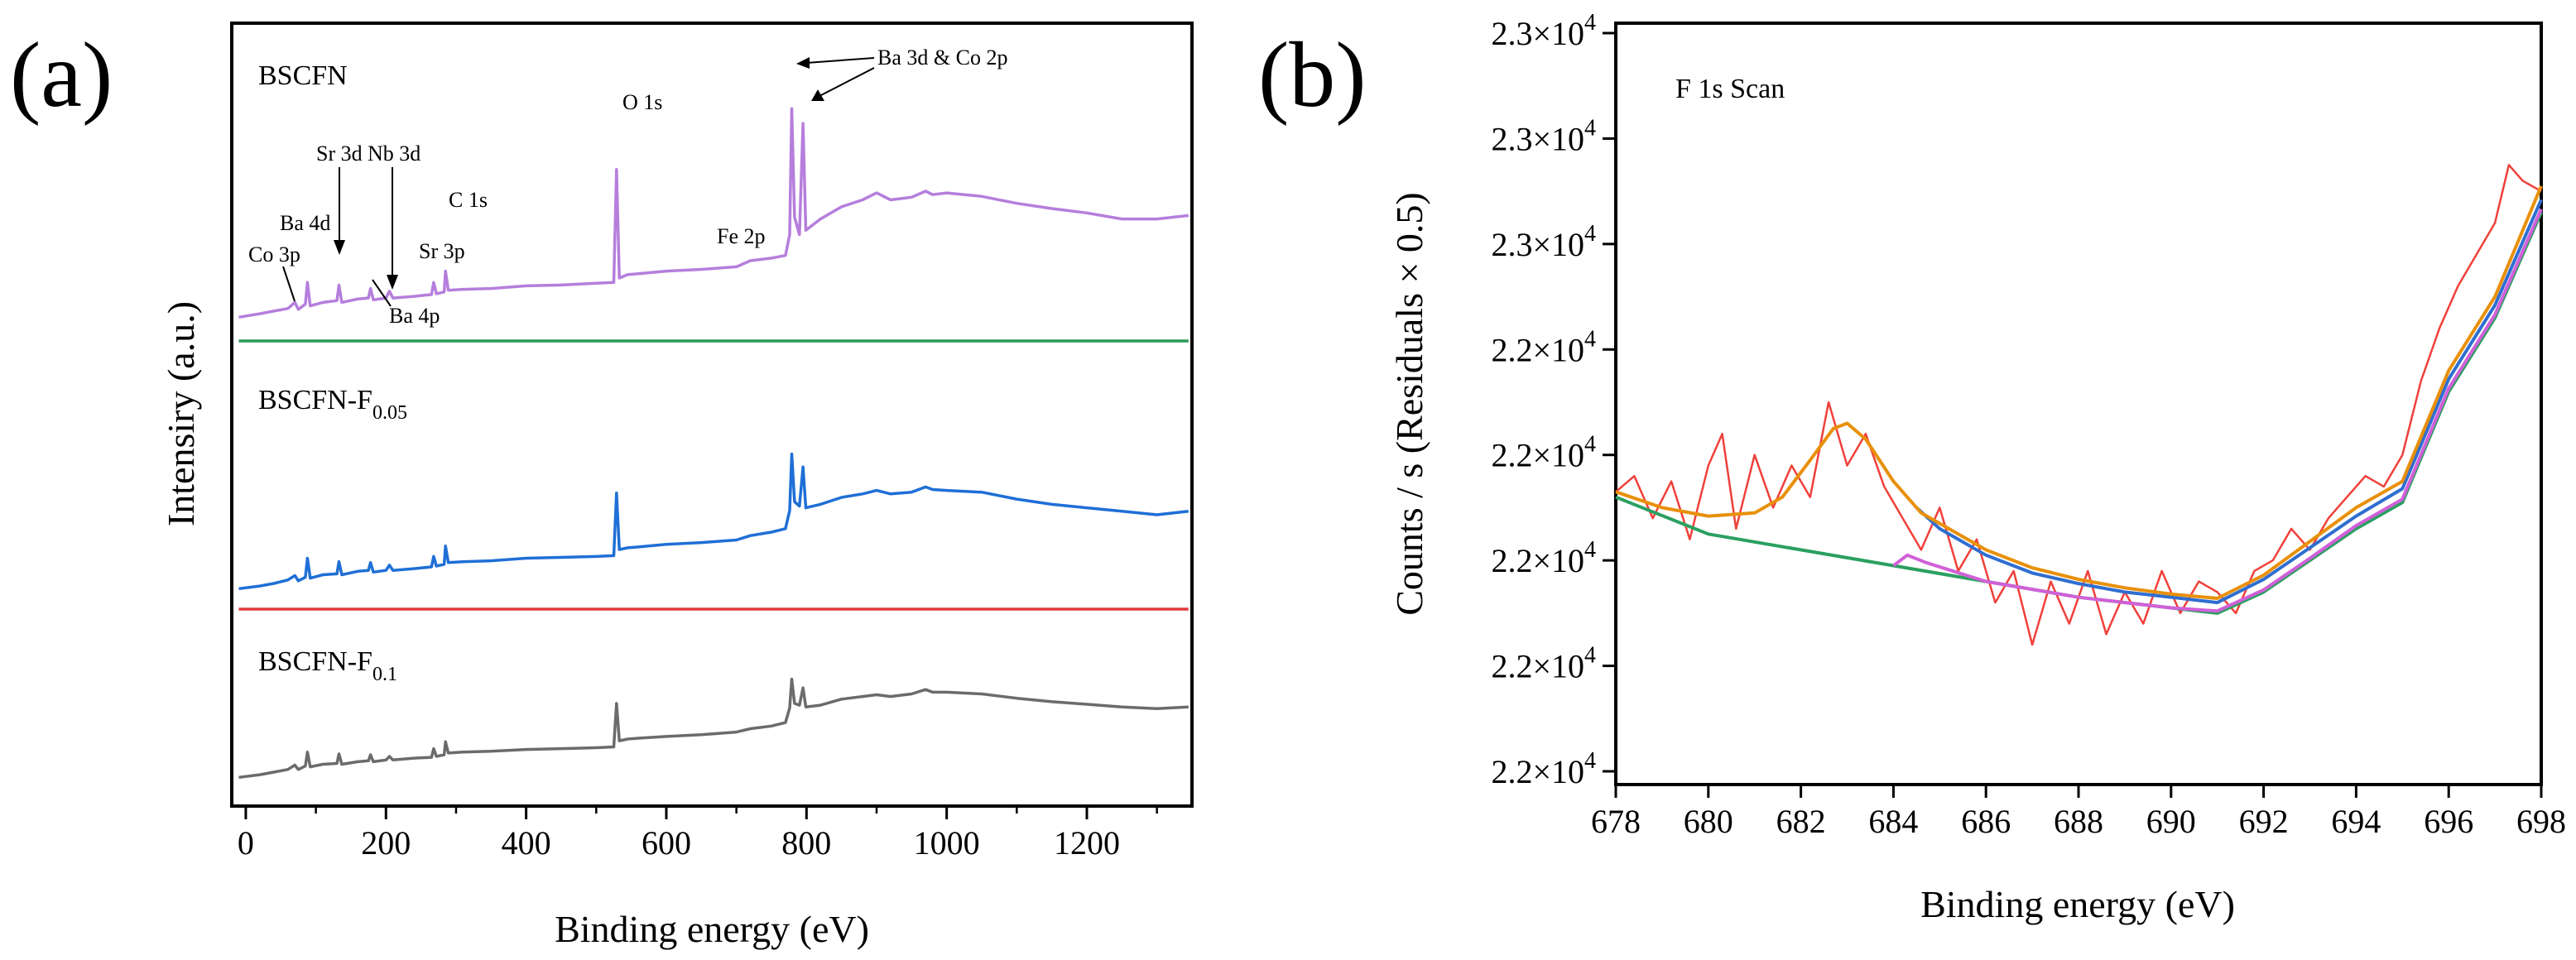 The height and width of the screenshot is (960, 2576). Describe the element at coordinates (303, 75) in the screenshot. I see `series-label-bscfn: BSCFN` at that location.